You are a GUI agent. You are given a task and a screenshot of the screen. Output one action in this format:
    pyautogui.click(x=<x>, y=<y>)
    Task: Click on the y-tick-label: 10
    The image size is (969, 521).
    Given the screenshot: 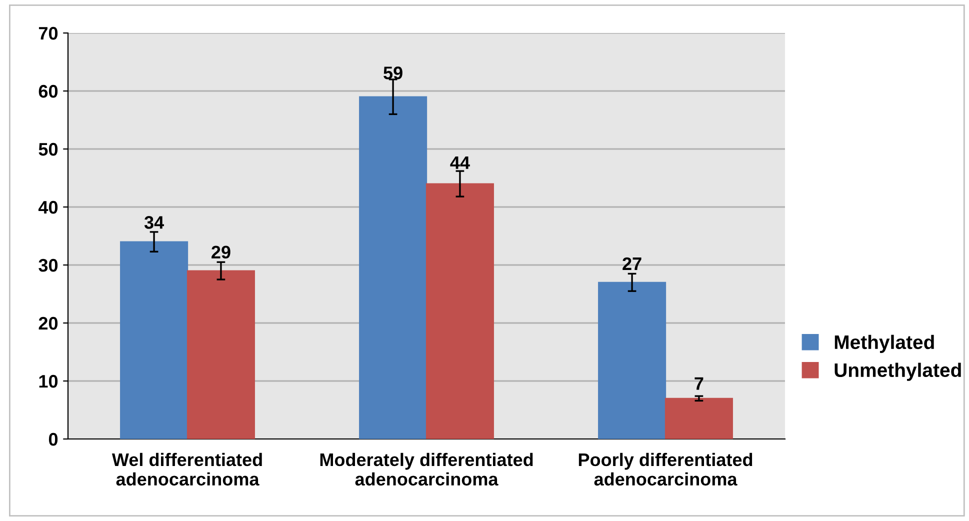 What is the action you would take?
    pyautogui.click(x=48, y=381)
    